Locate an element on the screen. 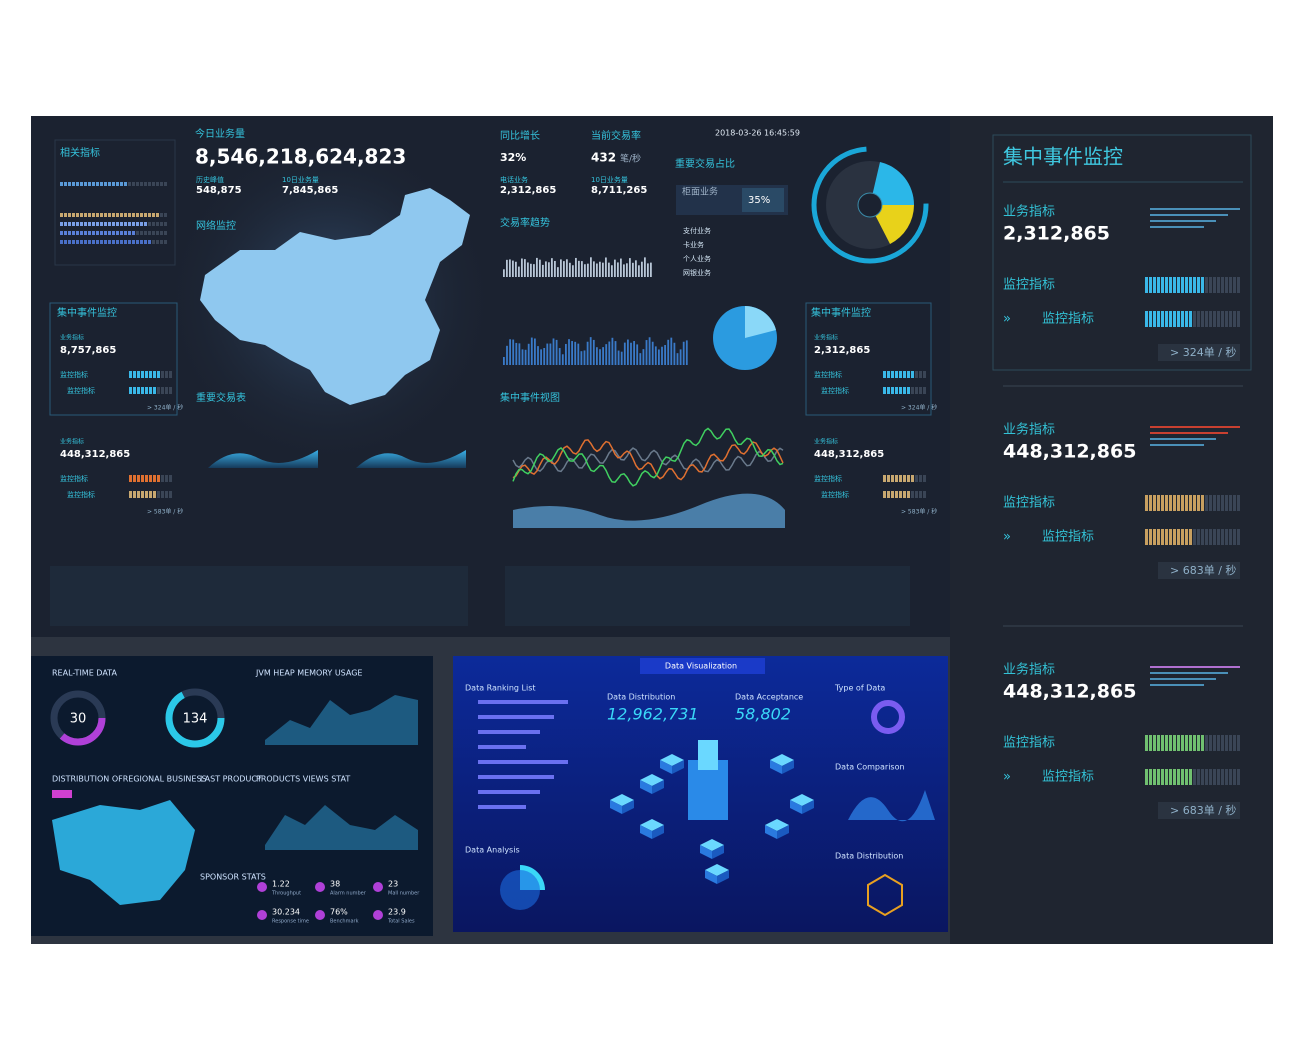 This screenshot has width=1304, height=1060. gauge-value: 30 is located at coordinates (78, 719).